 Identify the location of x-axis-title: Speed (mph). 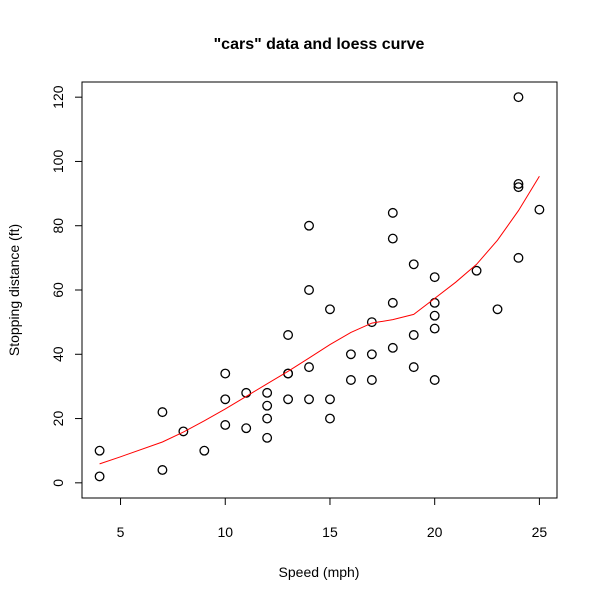
(319, 572).